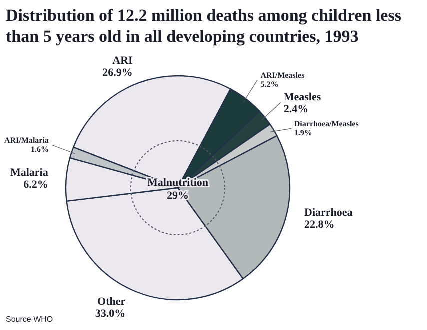 The height and width of the screenshot is (330, 427). What do you see at coordinates (30, 319) in the screenshot?
I see `source-note: Source WHO` at bounding box center [30, 319].